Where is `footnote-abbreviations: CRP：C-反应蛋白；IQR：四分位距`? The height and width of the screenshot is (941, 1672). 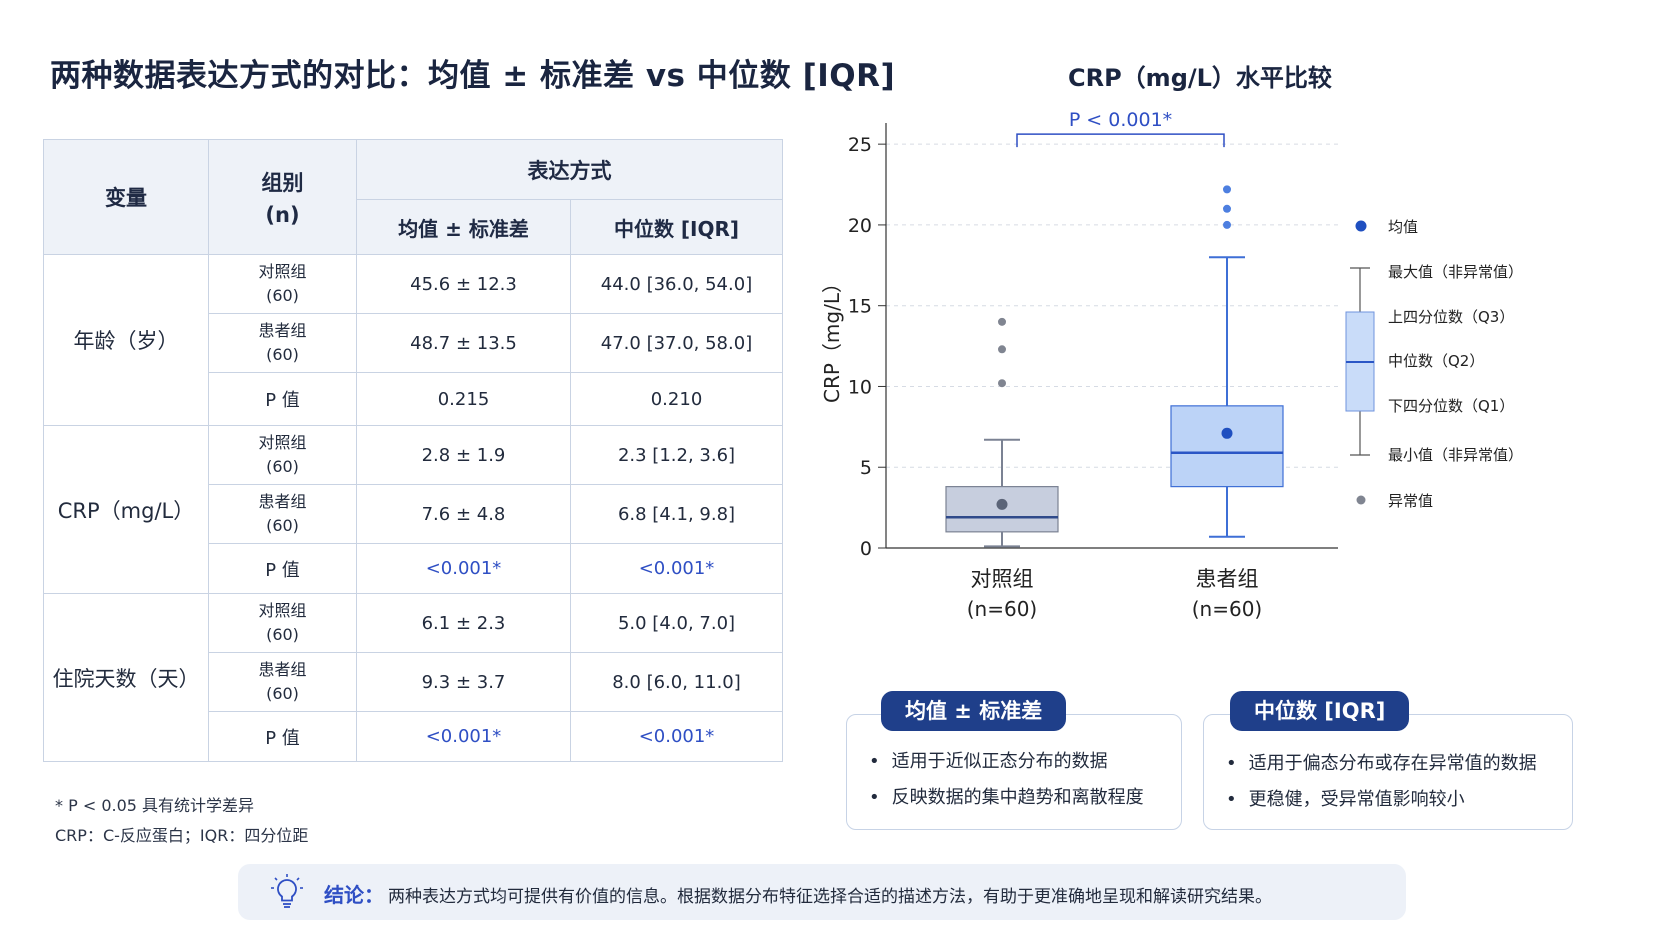 footnote-abbreviations: CRP：C-反应蛋白；IQR：四分位距 is located at coordinates (182, 835).